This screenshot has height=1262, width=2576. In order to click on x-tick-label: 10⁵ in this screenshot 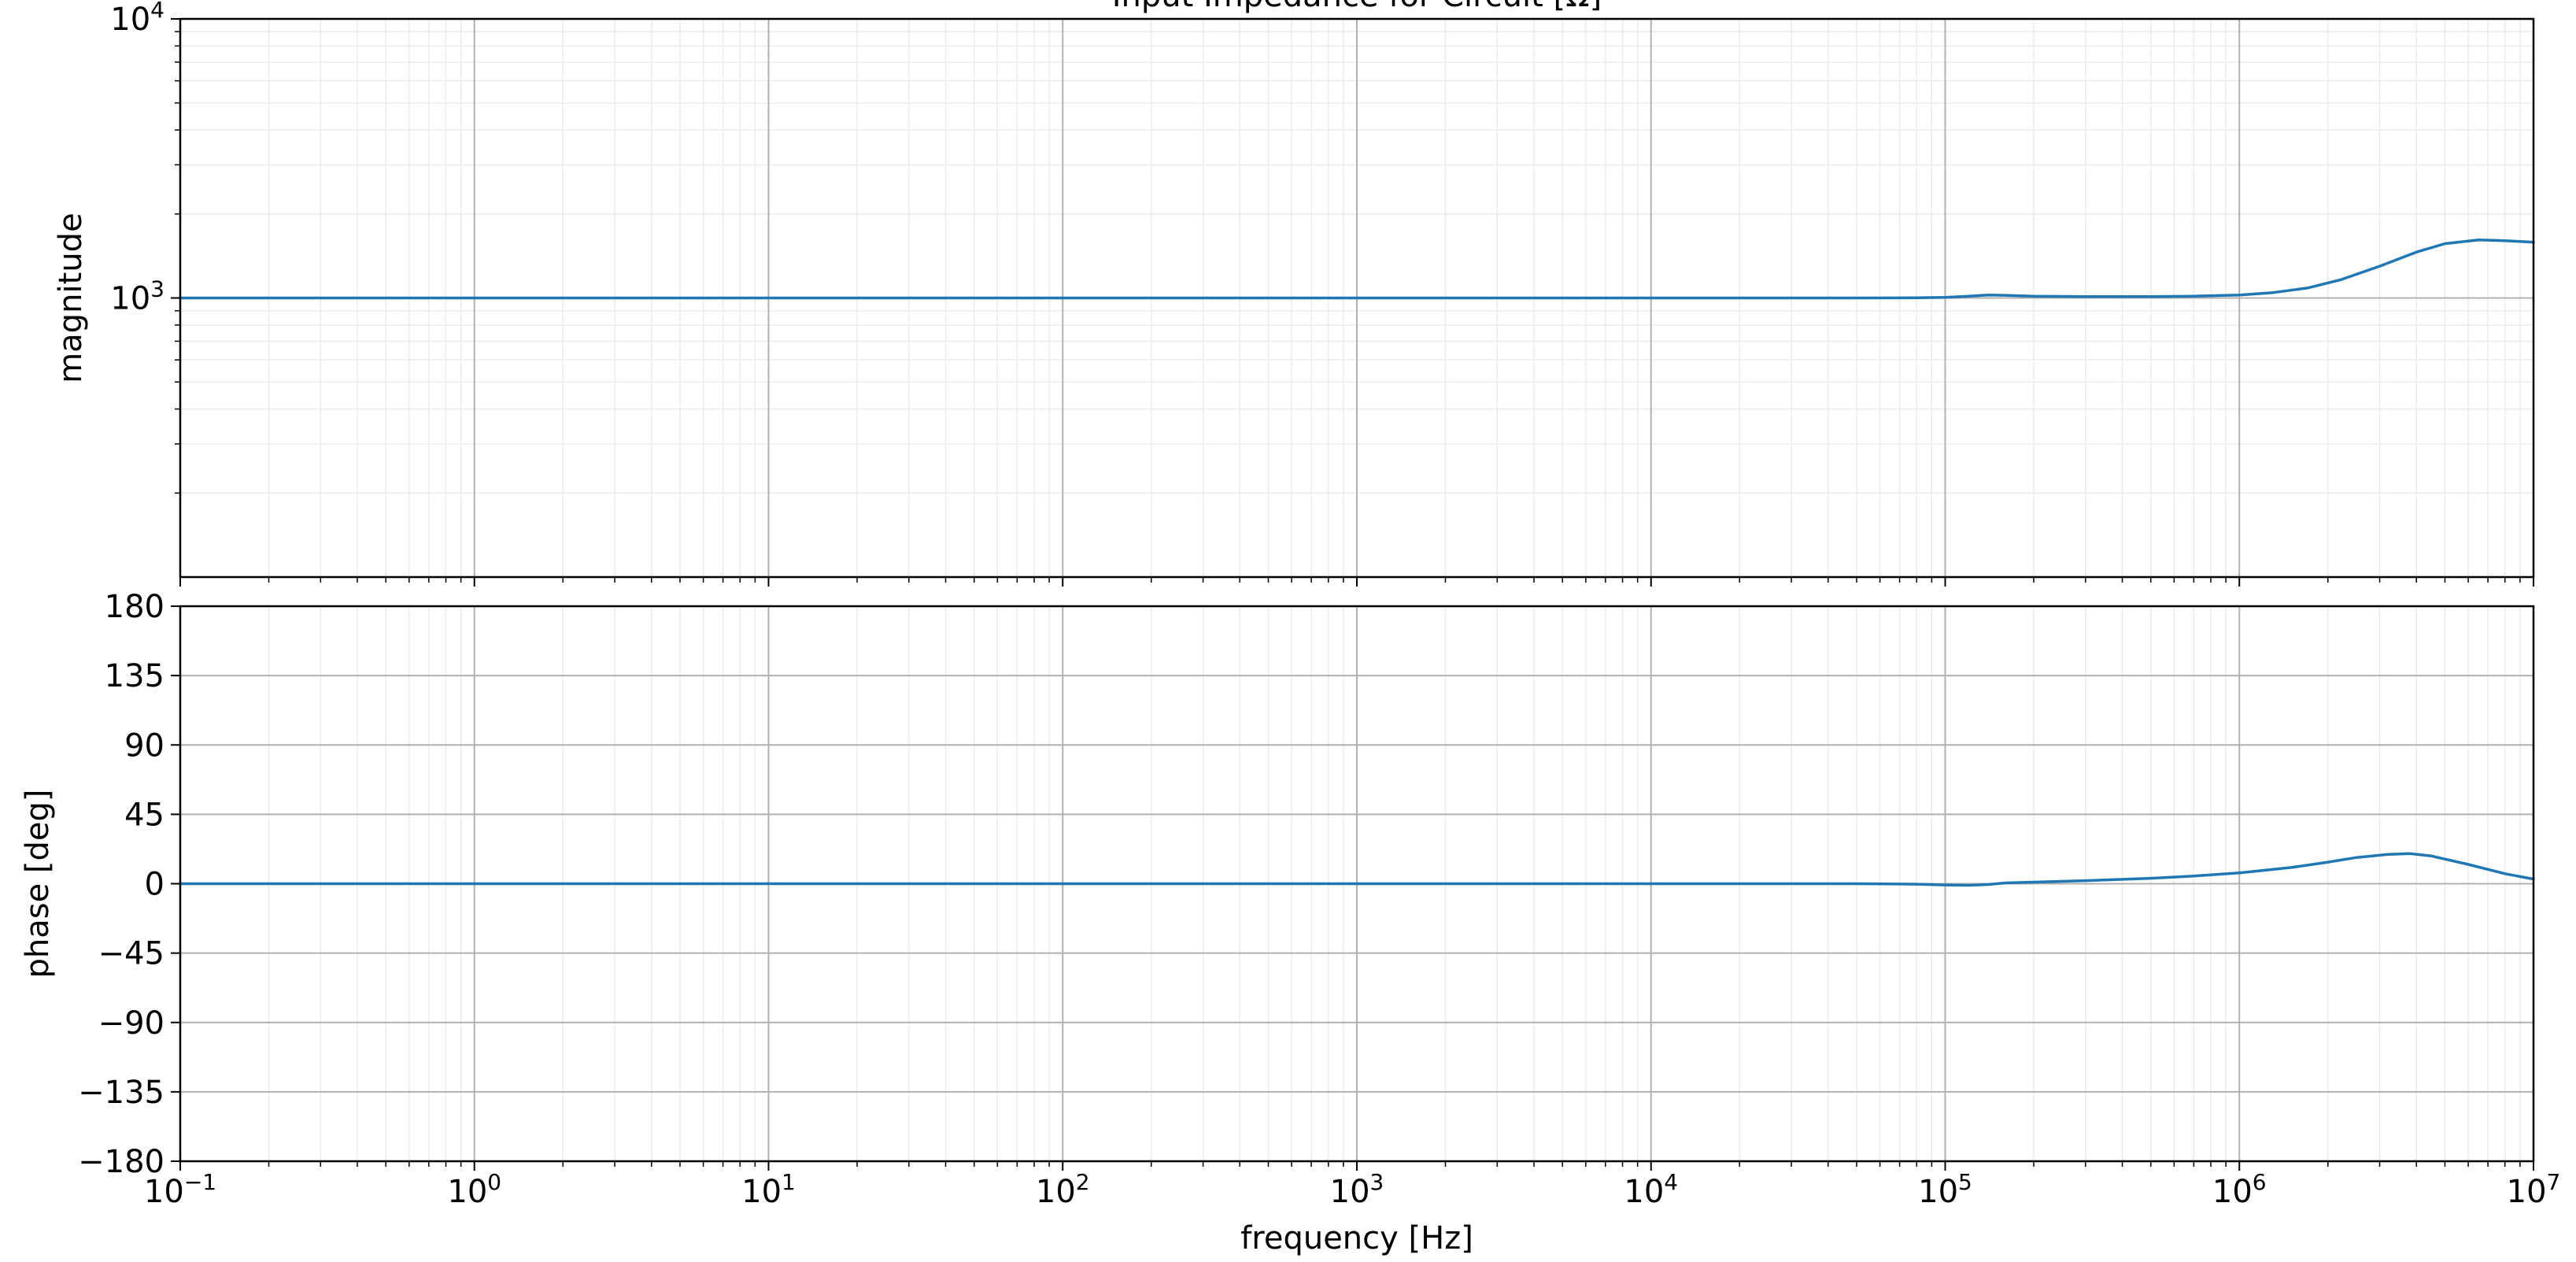, I will do `click(1945, 1189)`.